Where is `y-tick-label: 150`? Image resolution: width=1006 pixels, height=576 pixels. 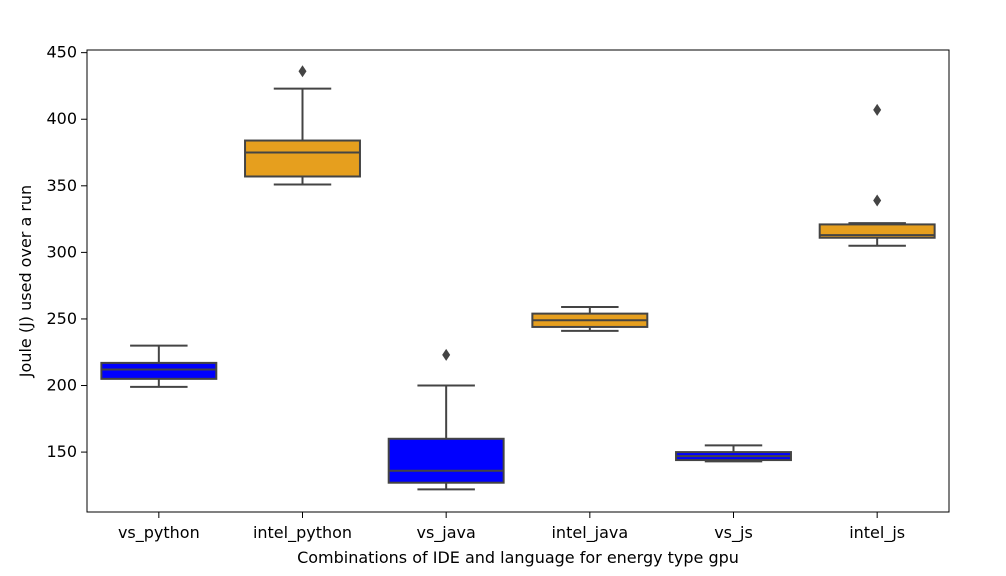 y-tick-label: 150 is located at coordinates (61, 451).